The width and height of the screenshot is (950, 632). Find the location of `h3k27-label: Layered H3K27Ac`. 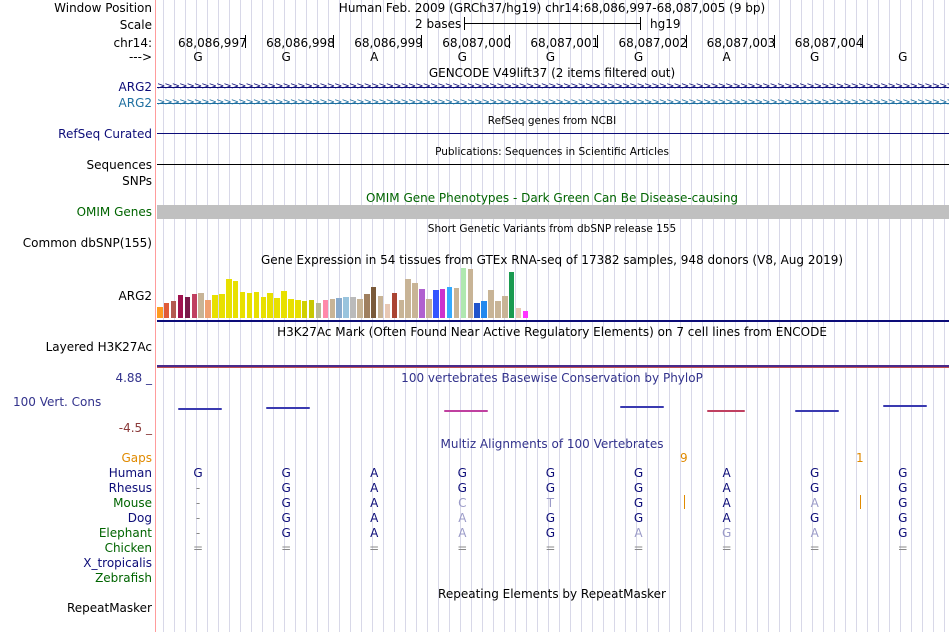

h3k27-label: Layered H3K27Ac is located at coordinates (98, 347).